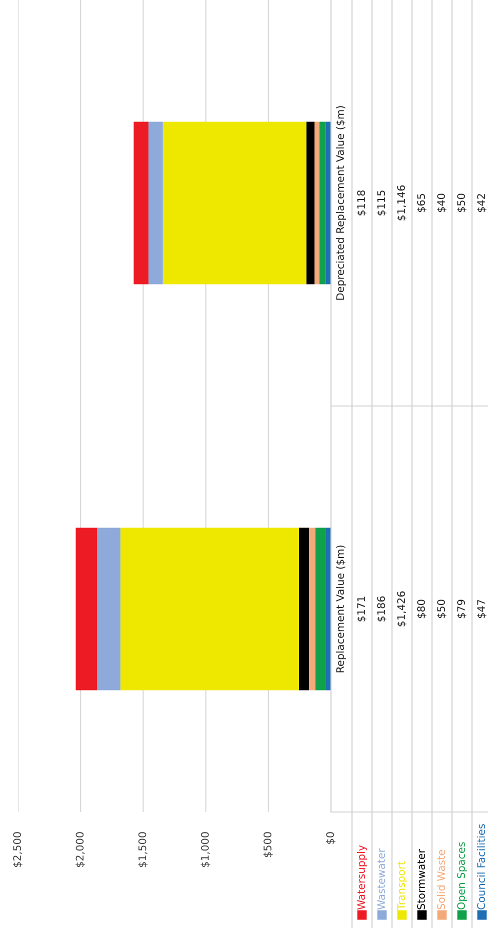 This screenshot has height=928, width=488. Describe the element at coordinates (481, 609) in the screenshot. I see `data-label: $47` at that location.